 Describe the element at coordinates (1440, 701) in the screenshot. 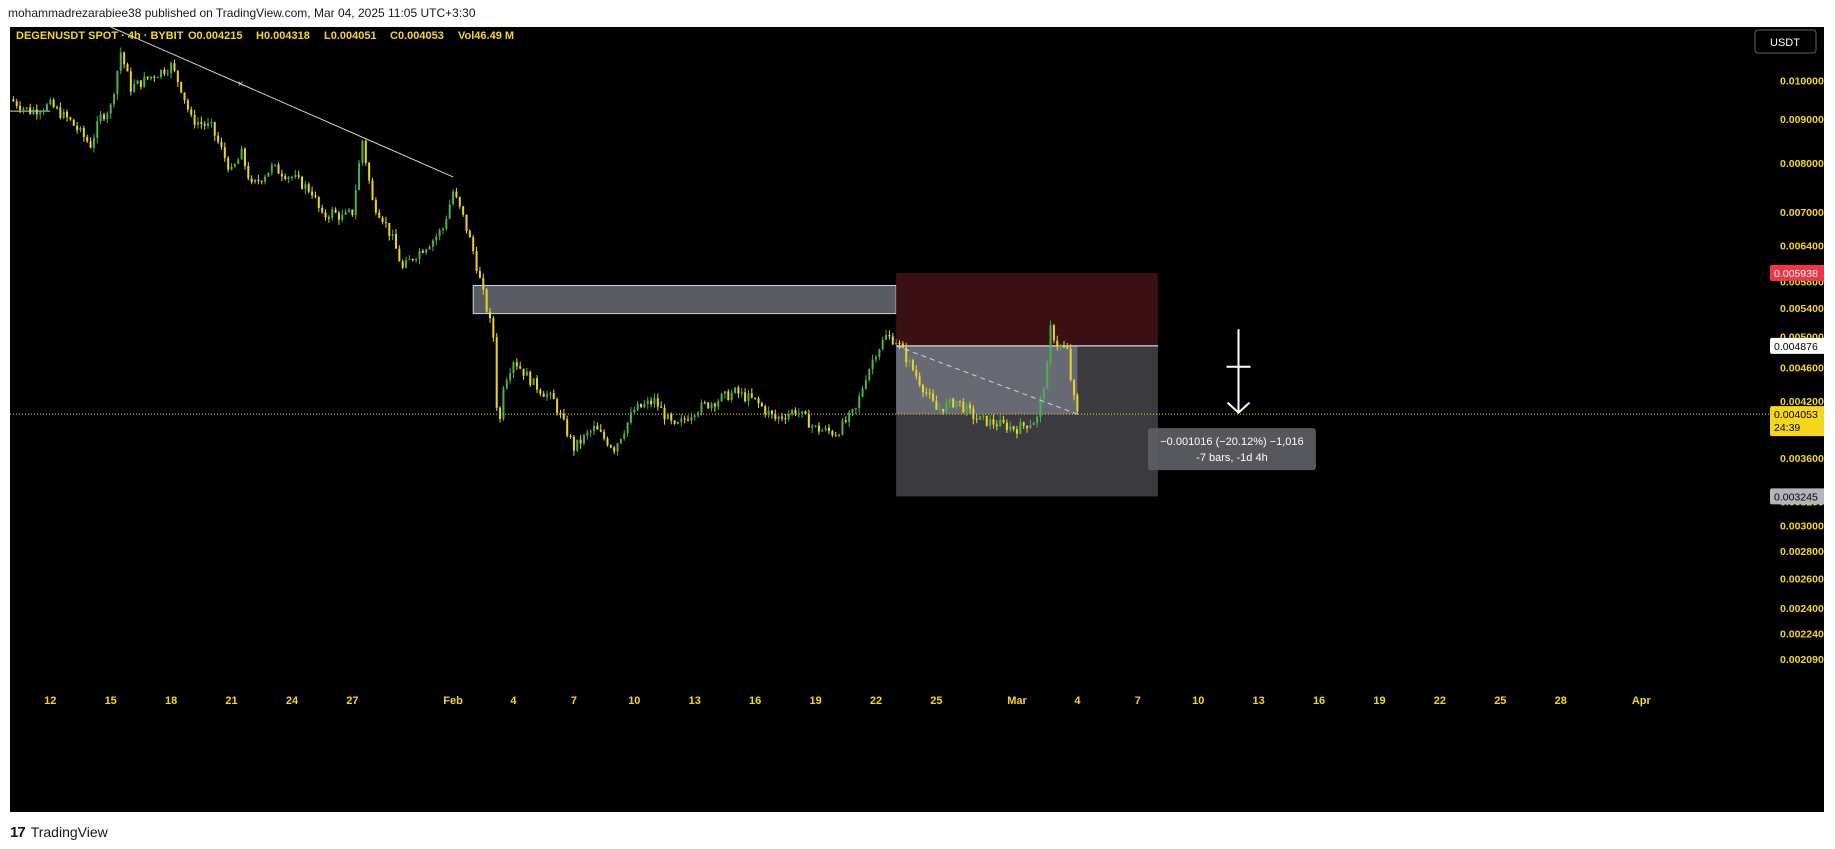

I see `x-tick-label: 22` at that location.